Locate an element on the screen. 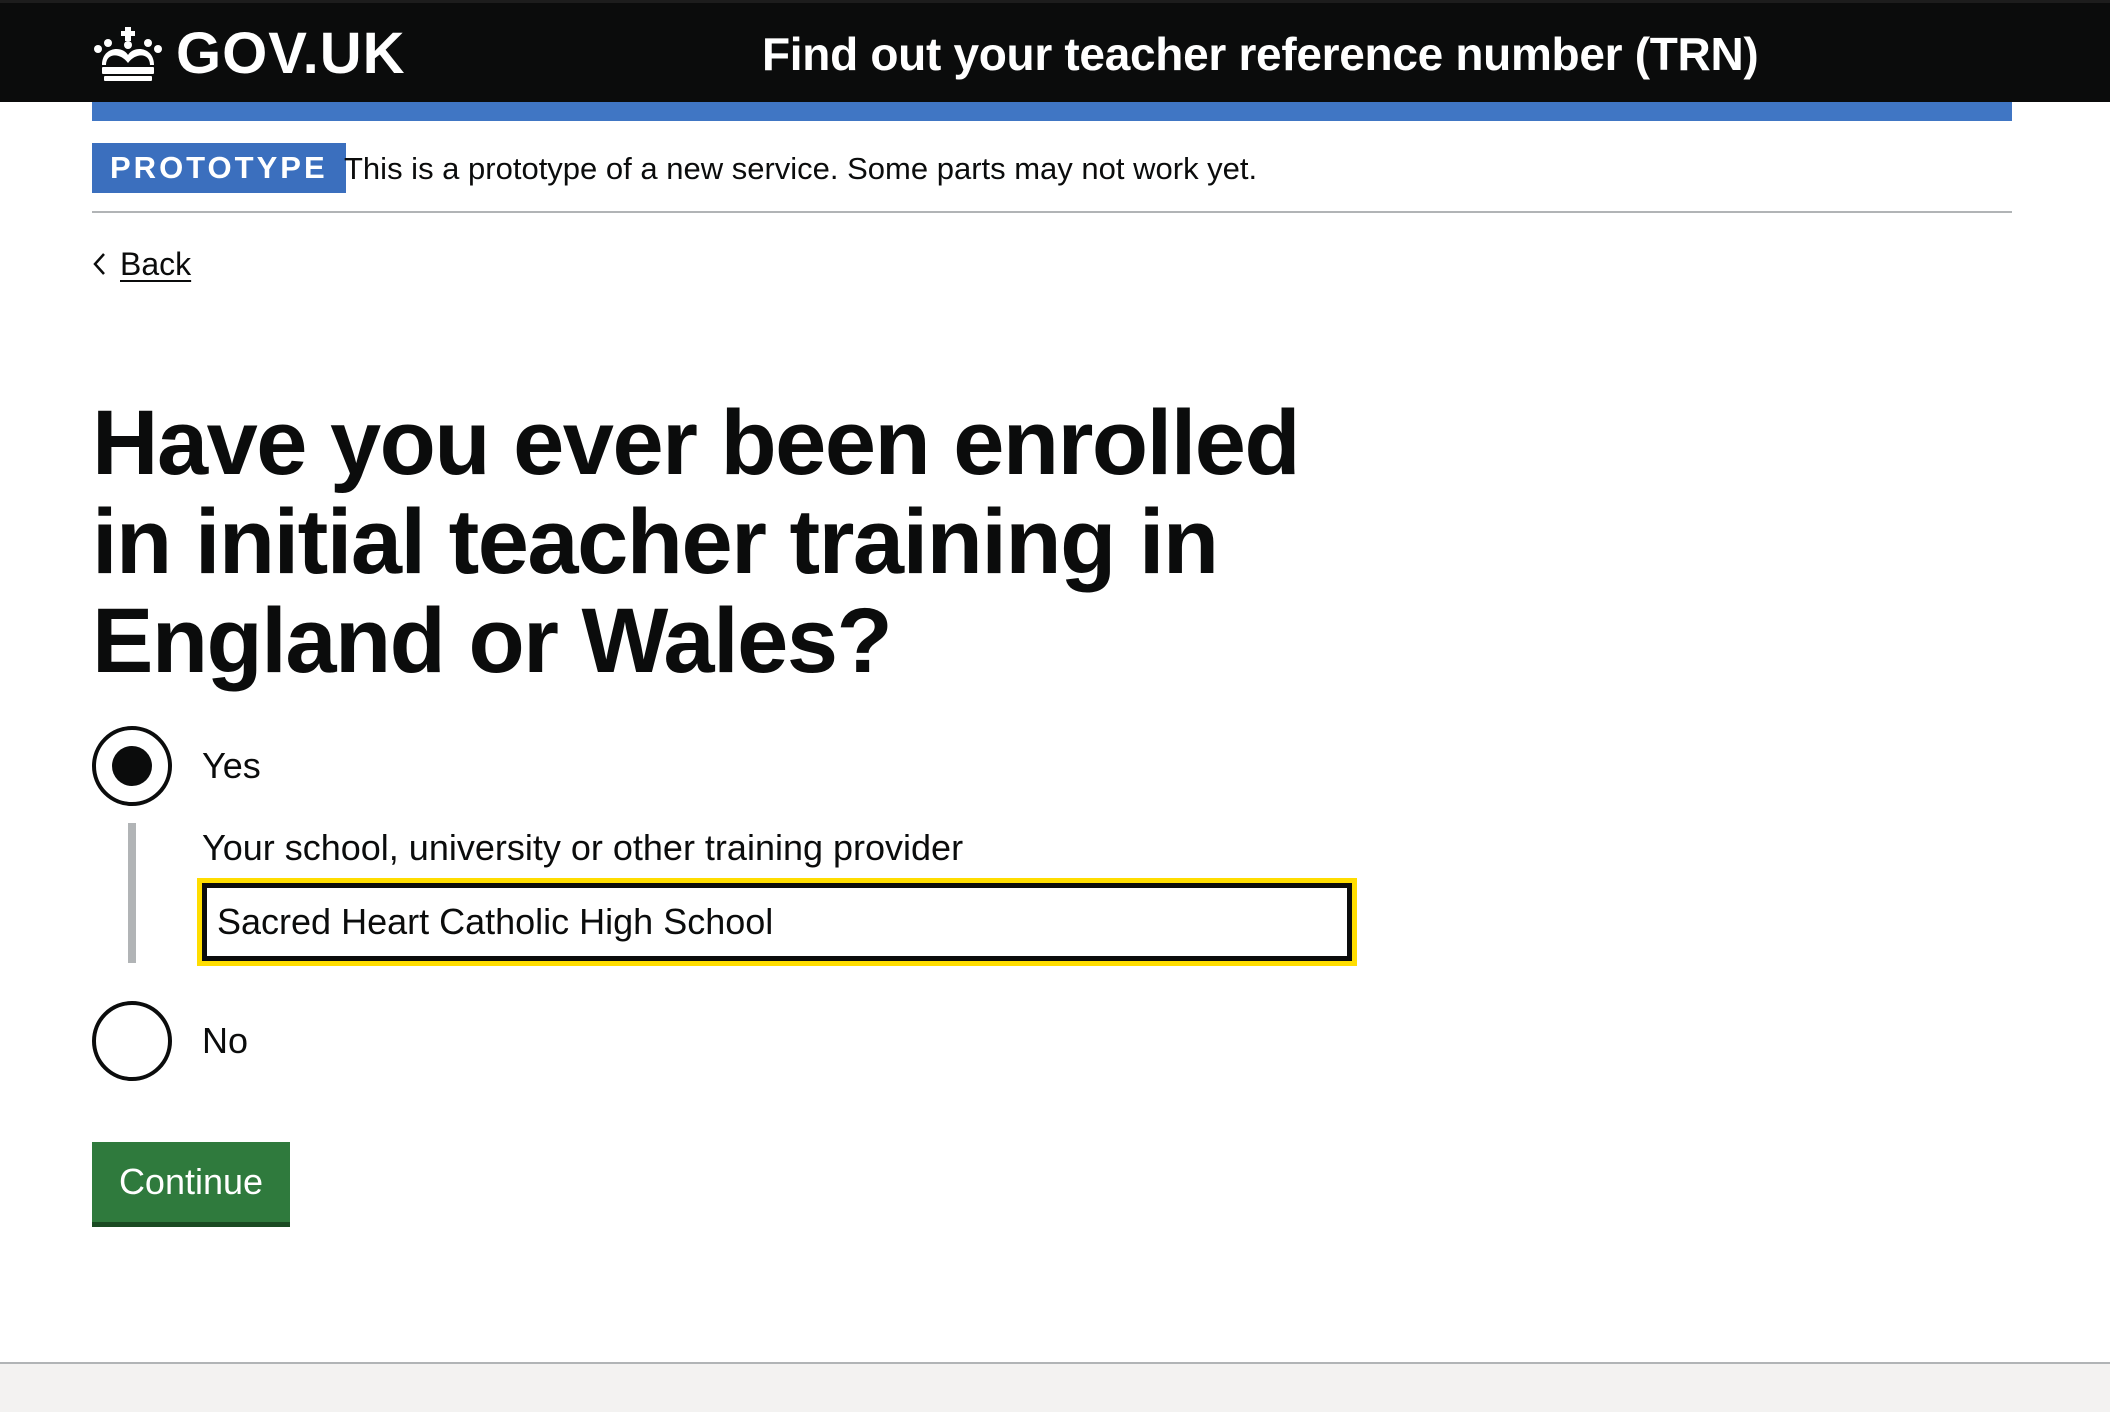  crown-icon is located at coordinates (128, 54).